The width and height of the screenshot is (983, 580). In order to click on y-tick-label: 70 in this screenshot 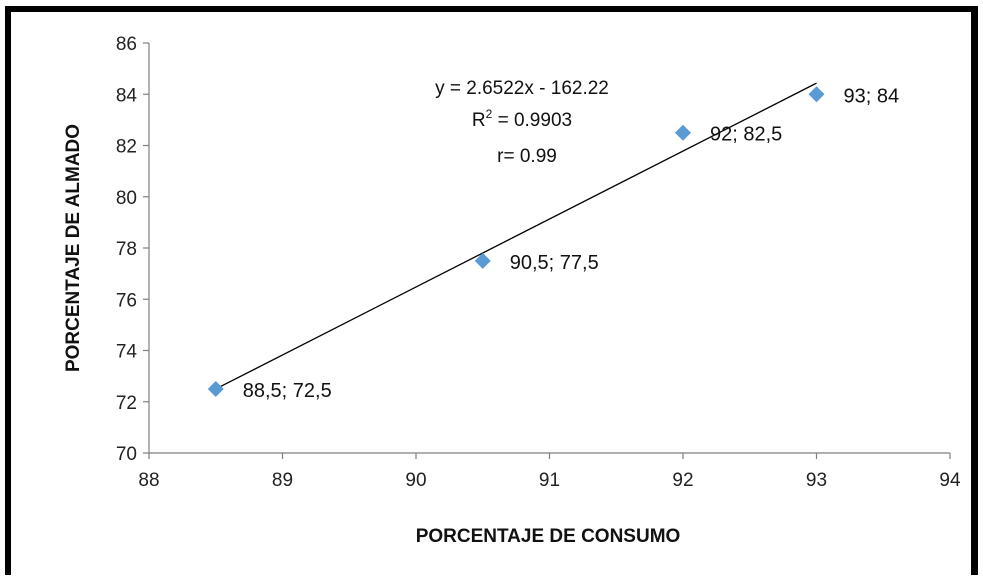, I will do `click(126, 454)`.